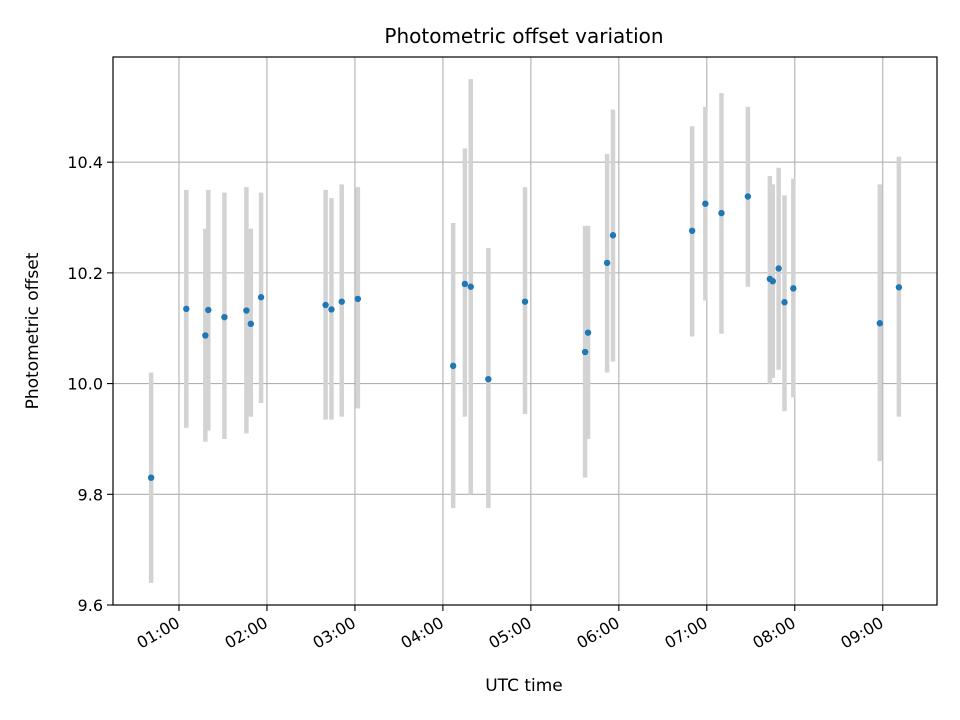 Image resolution: width=960 pixels, height=720 pixels. What do you see at coordinates (85, 273) in the screenshot?
I see `y-tick-label: 10.2` at bounding box center [85, 273].